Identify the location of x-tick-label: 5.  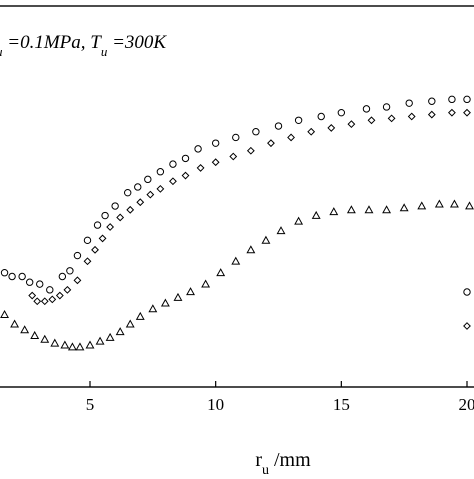
(90, 404).